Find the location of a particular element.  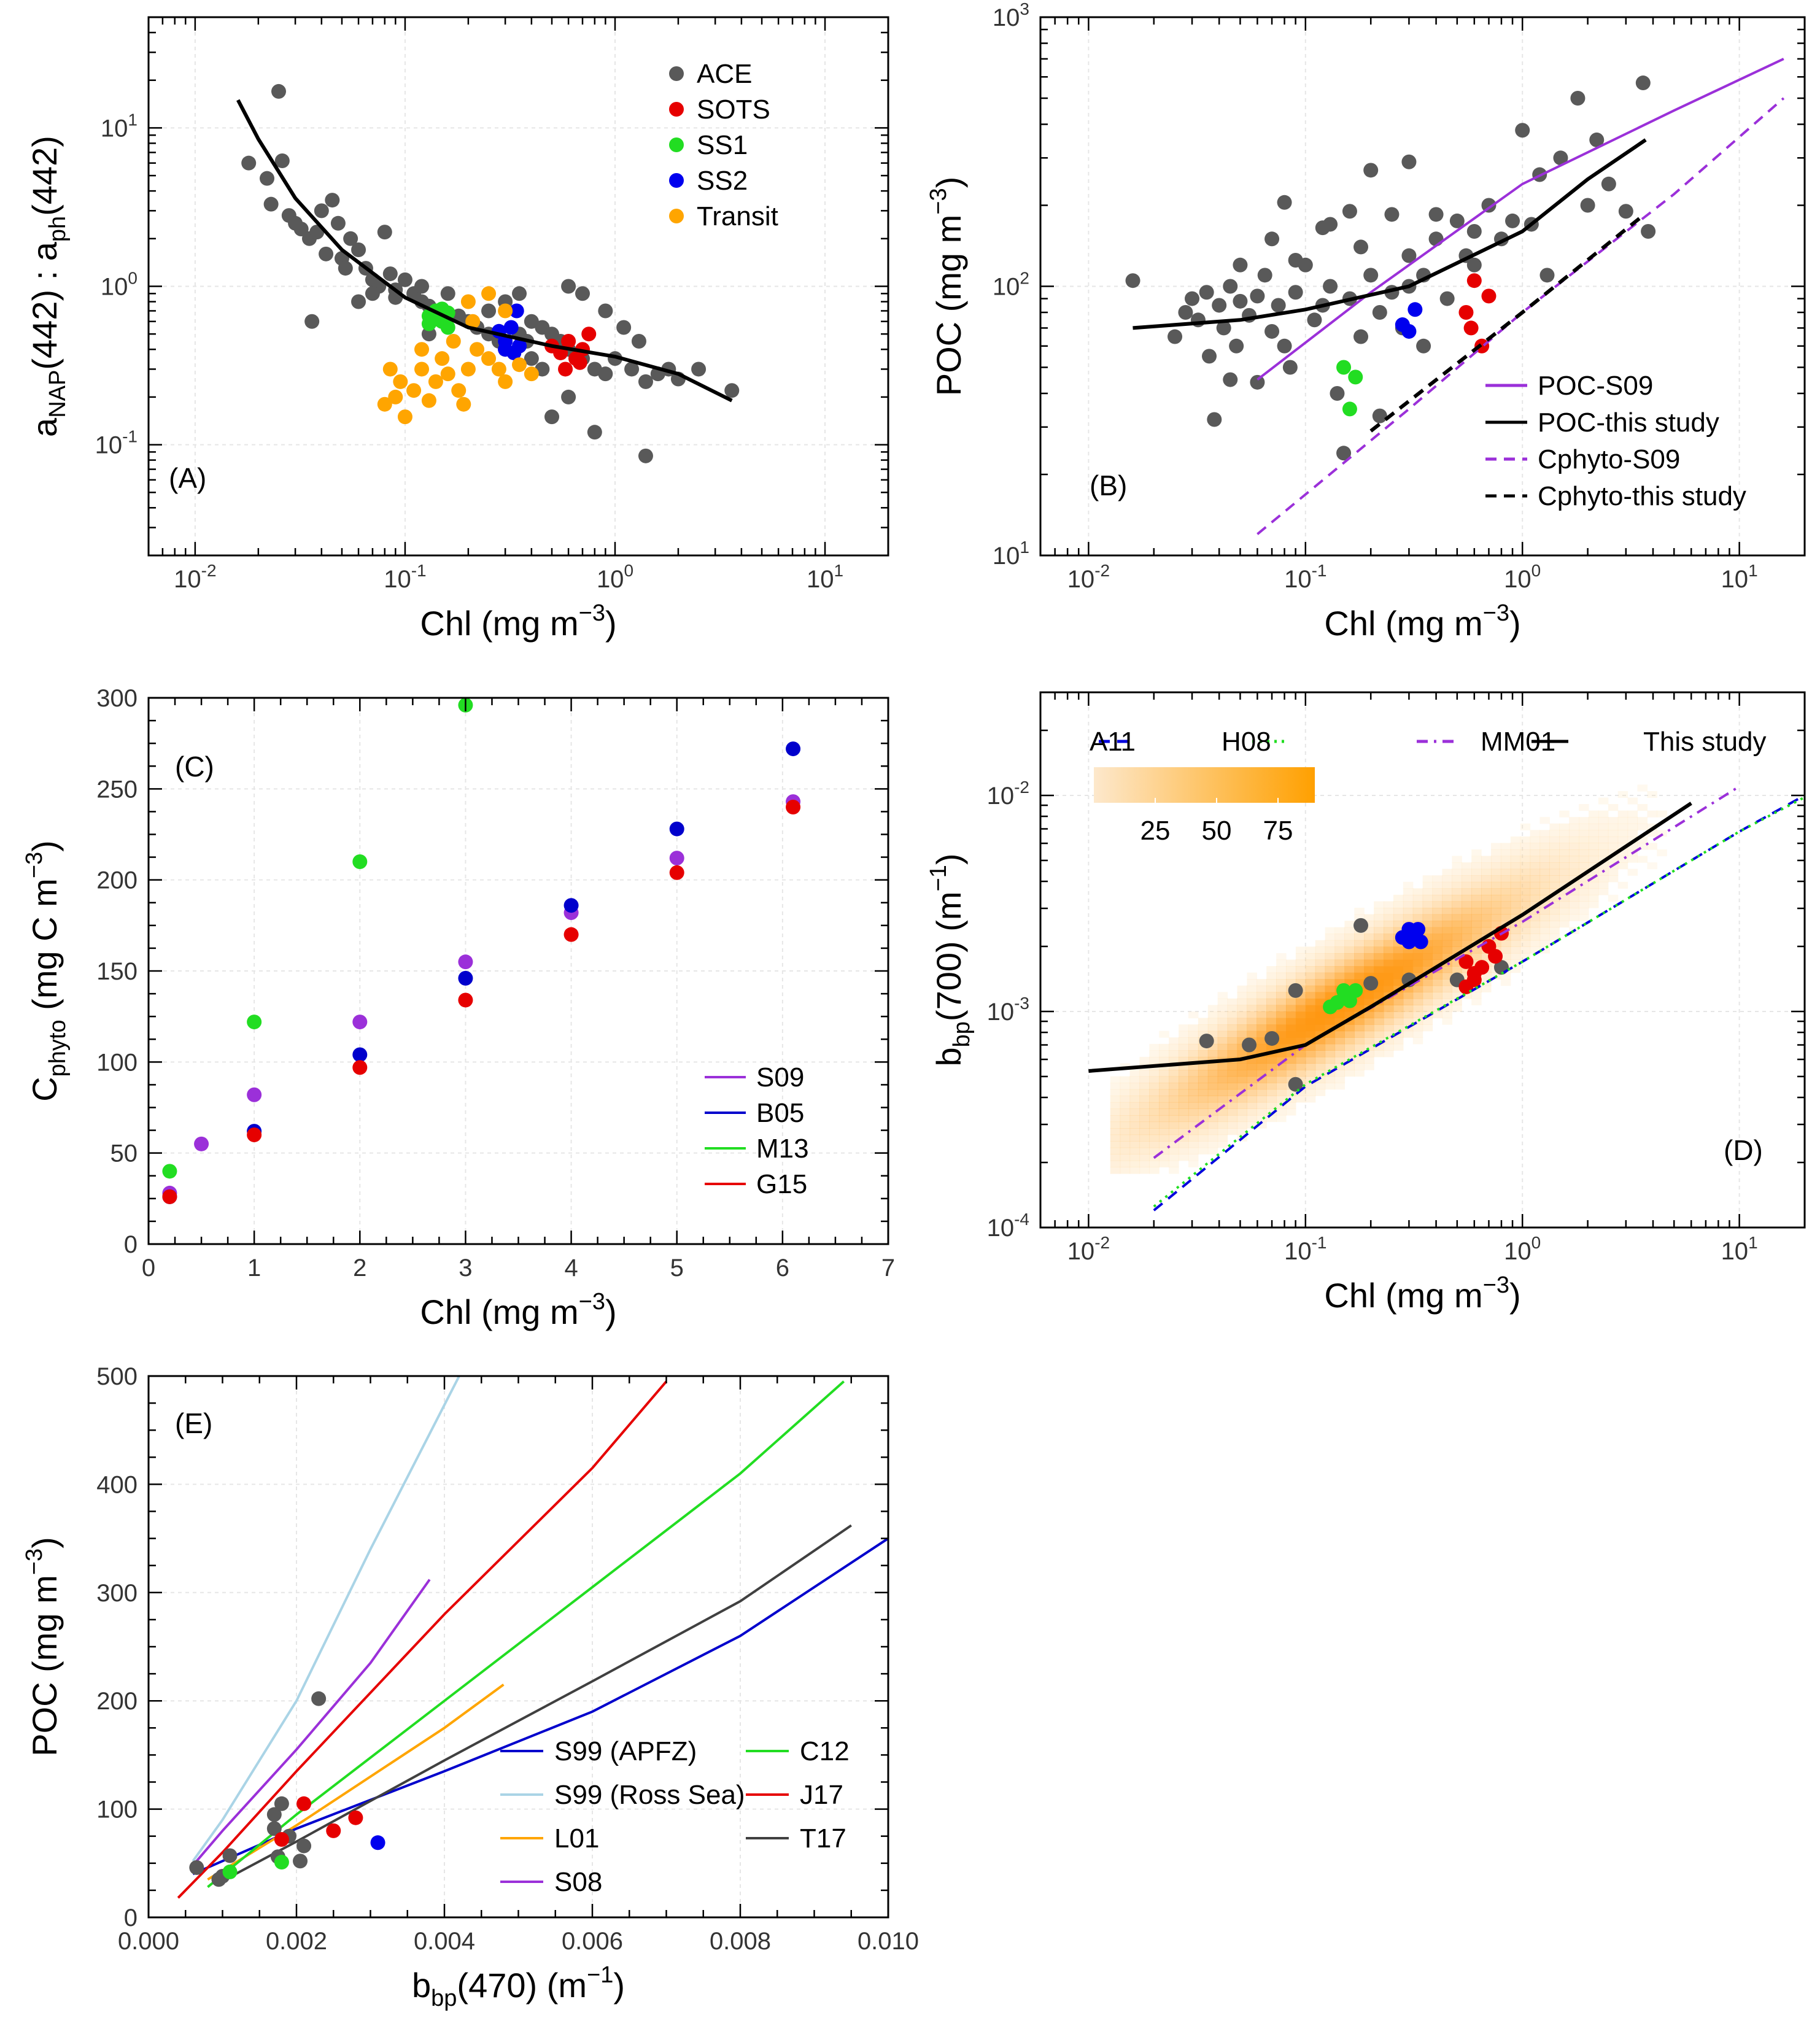

y-tick-label: 400 is located at coordinates (116, 1484).